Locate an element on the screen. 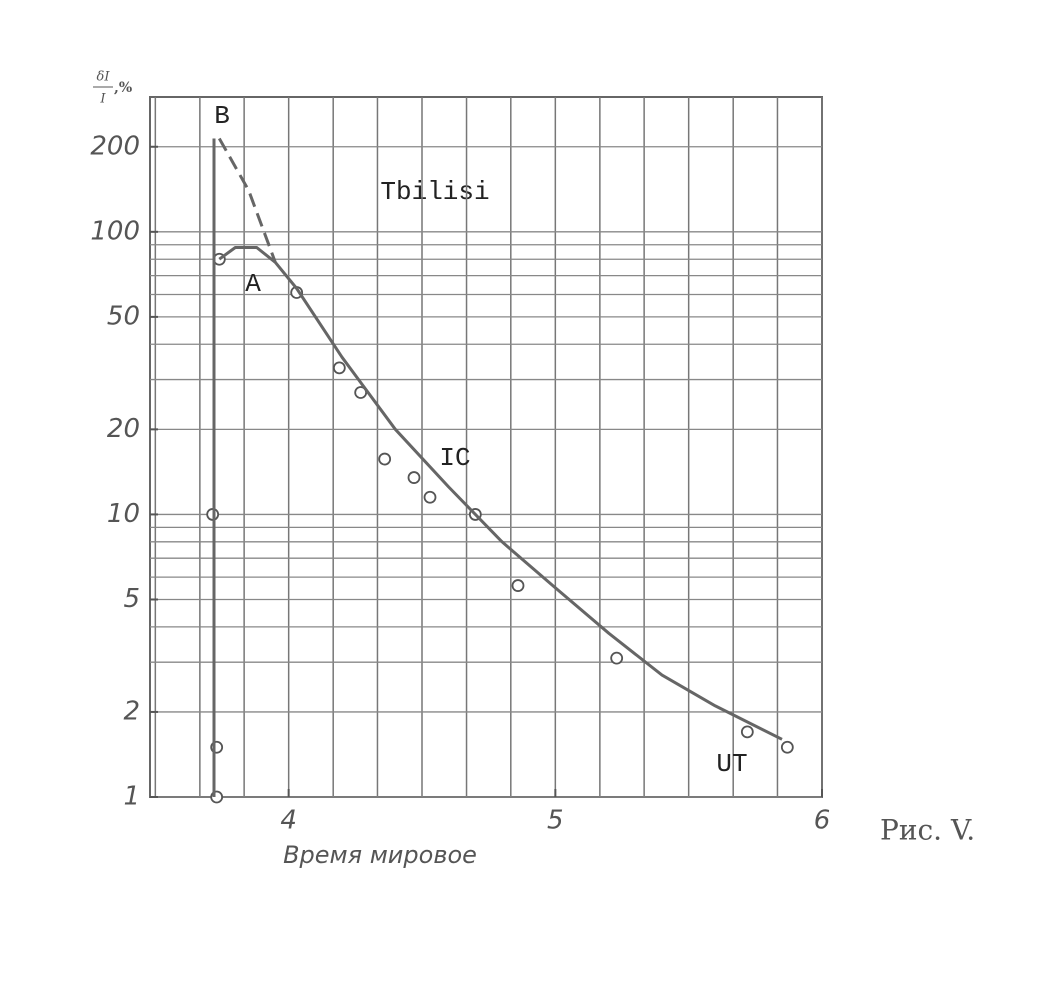 The width and height of the screenshot is (1049, 993). y-tick-label: 20 is located at coordinates (123, 429).